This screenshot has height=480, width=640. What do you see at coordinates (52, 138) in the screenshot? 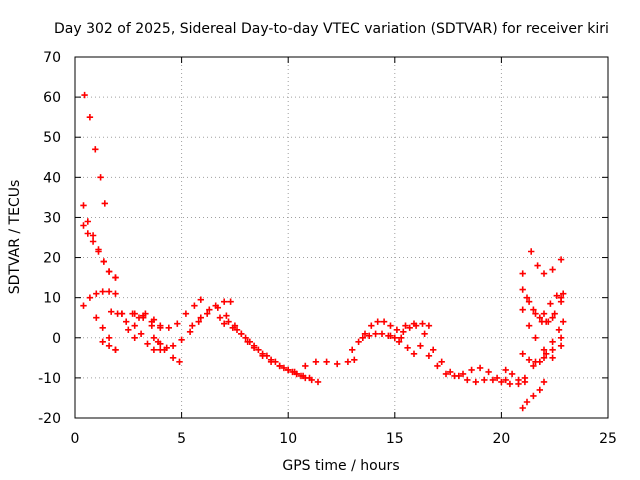
I see `y-tick-label: 50` at bounding box center [52, 138].